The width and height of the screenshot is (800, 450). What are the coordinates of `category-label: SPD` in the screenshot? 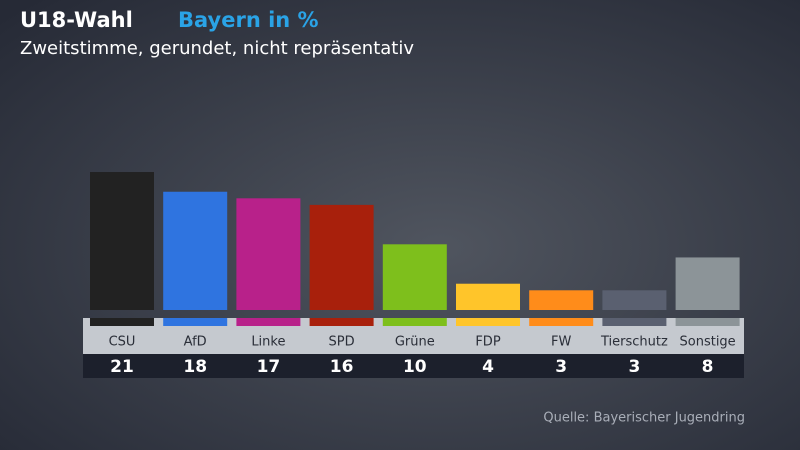 It's located at (342, 342).